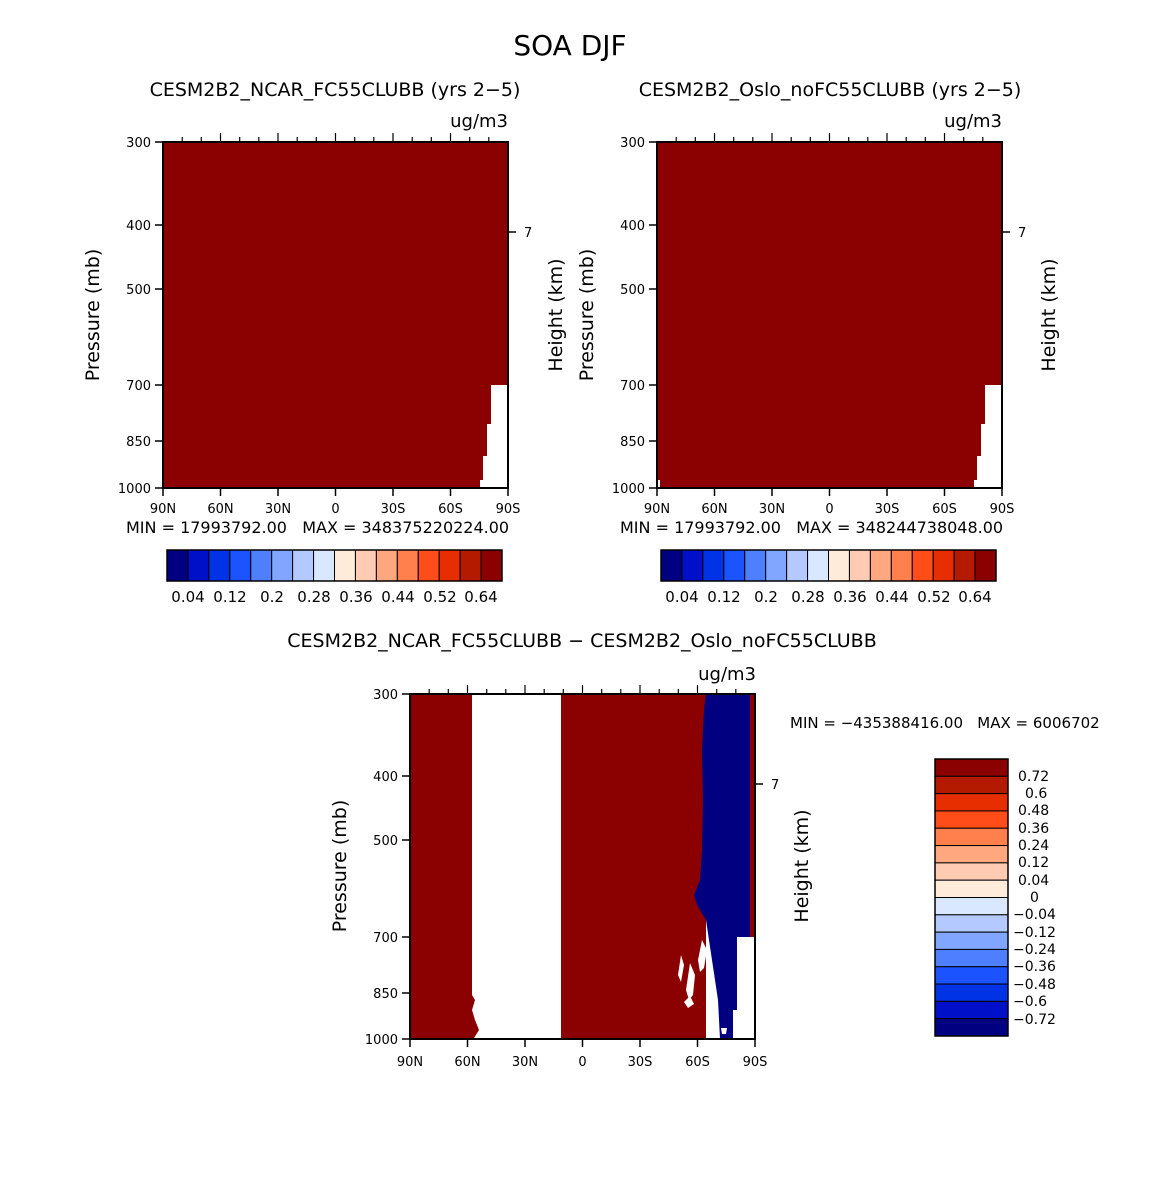 Image resolution: width=1160 pixels, height=1181 pixels. Describe the element at coordinates (439, 597) in the screenshot. I see `colorbar-label: 0.52` at that location.